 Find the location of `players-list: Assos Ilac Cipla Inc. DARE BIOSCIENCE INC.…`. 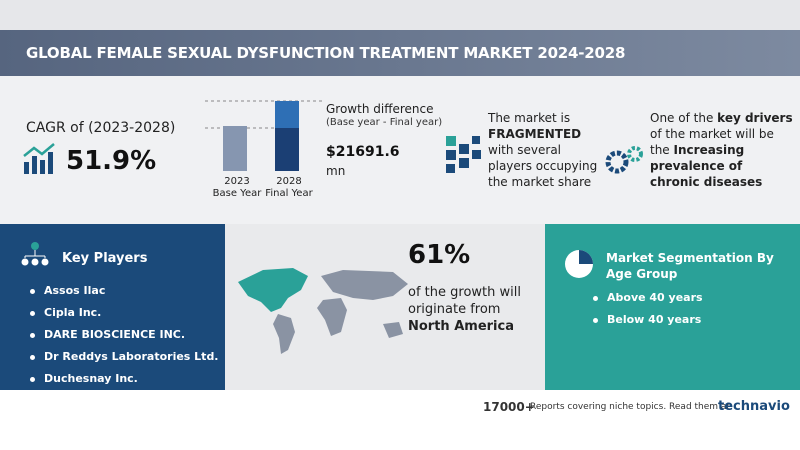

players-list: Assos Ilac Cipla Inc. DARE BIOSCIENCE INC.… is located at coordinates (124, 339).